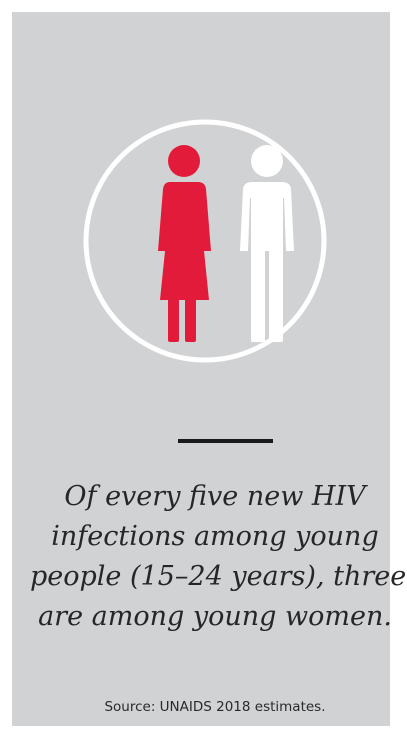 This screenshot has height=736, width=407. Describe the element at coordinates (267, 243) in the screenshot. I see `male-figure-icon` at that location.